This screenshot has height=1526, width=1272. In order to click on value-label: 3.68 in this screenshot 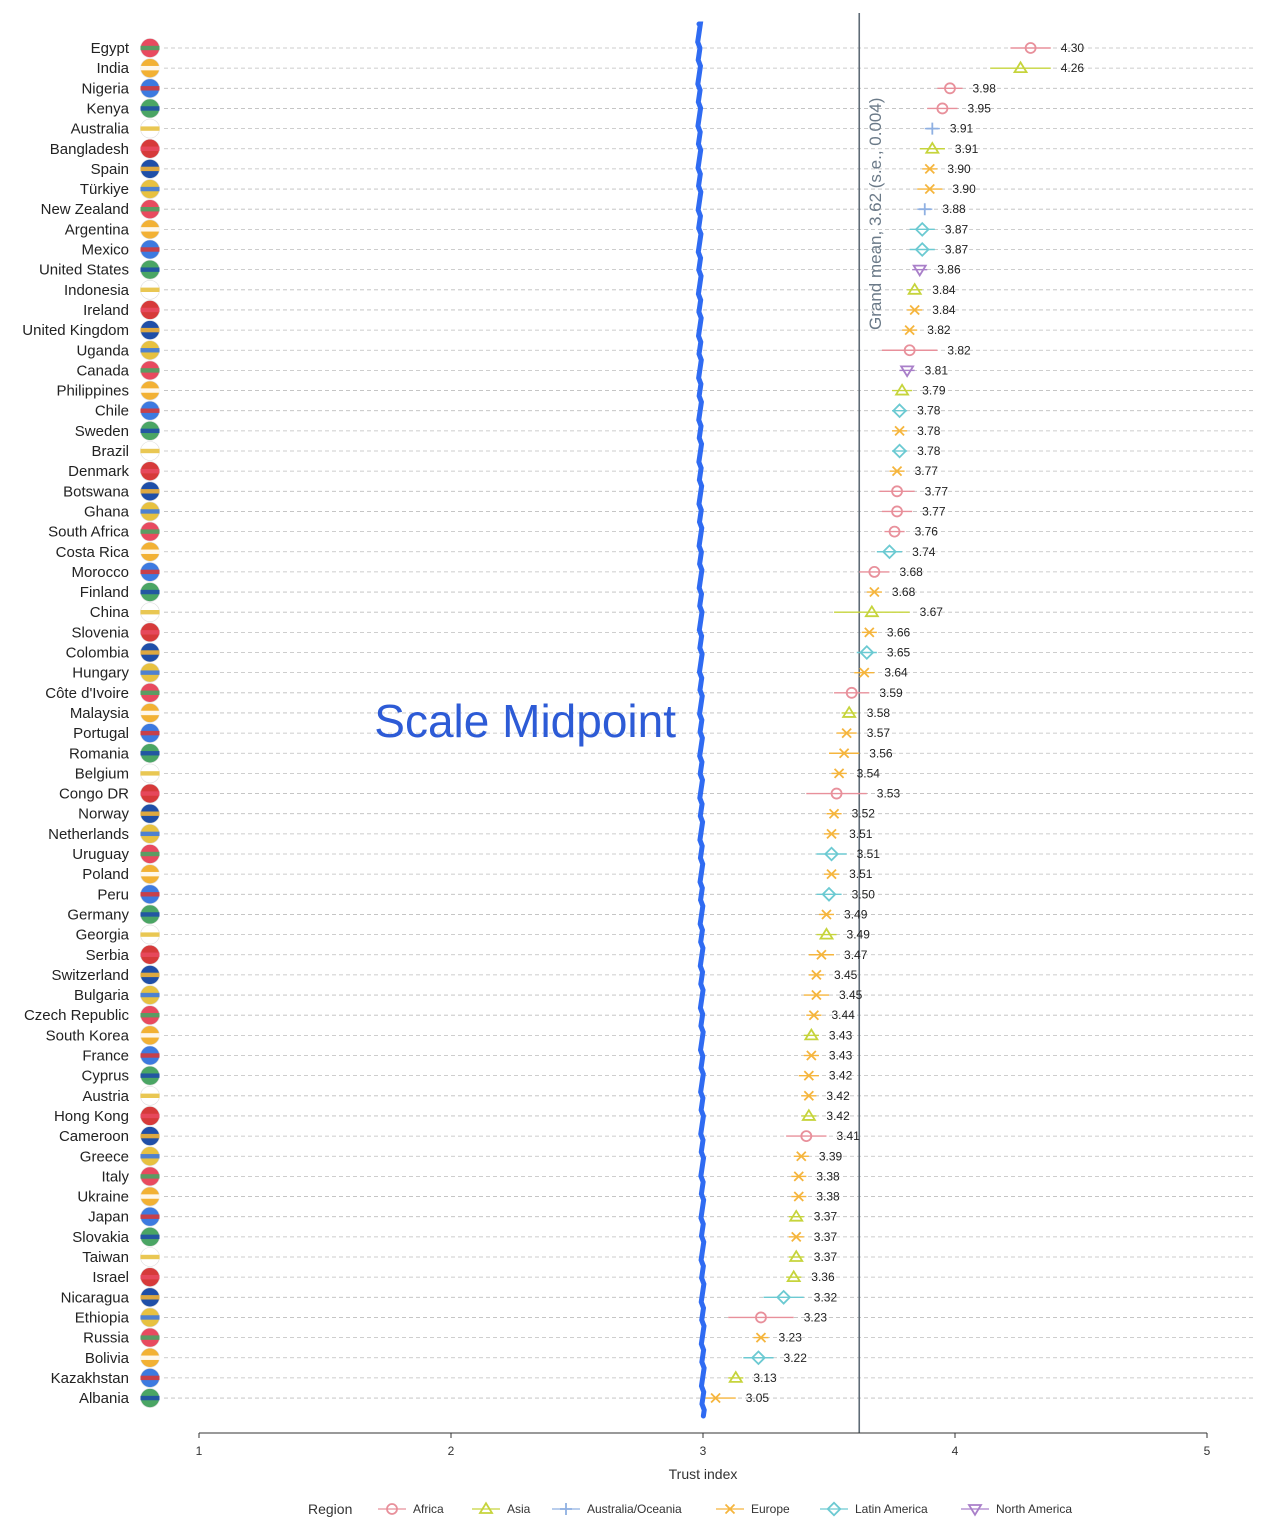, I will do `click(904, 592)`.